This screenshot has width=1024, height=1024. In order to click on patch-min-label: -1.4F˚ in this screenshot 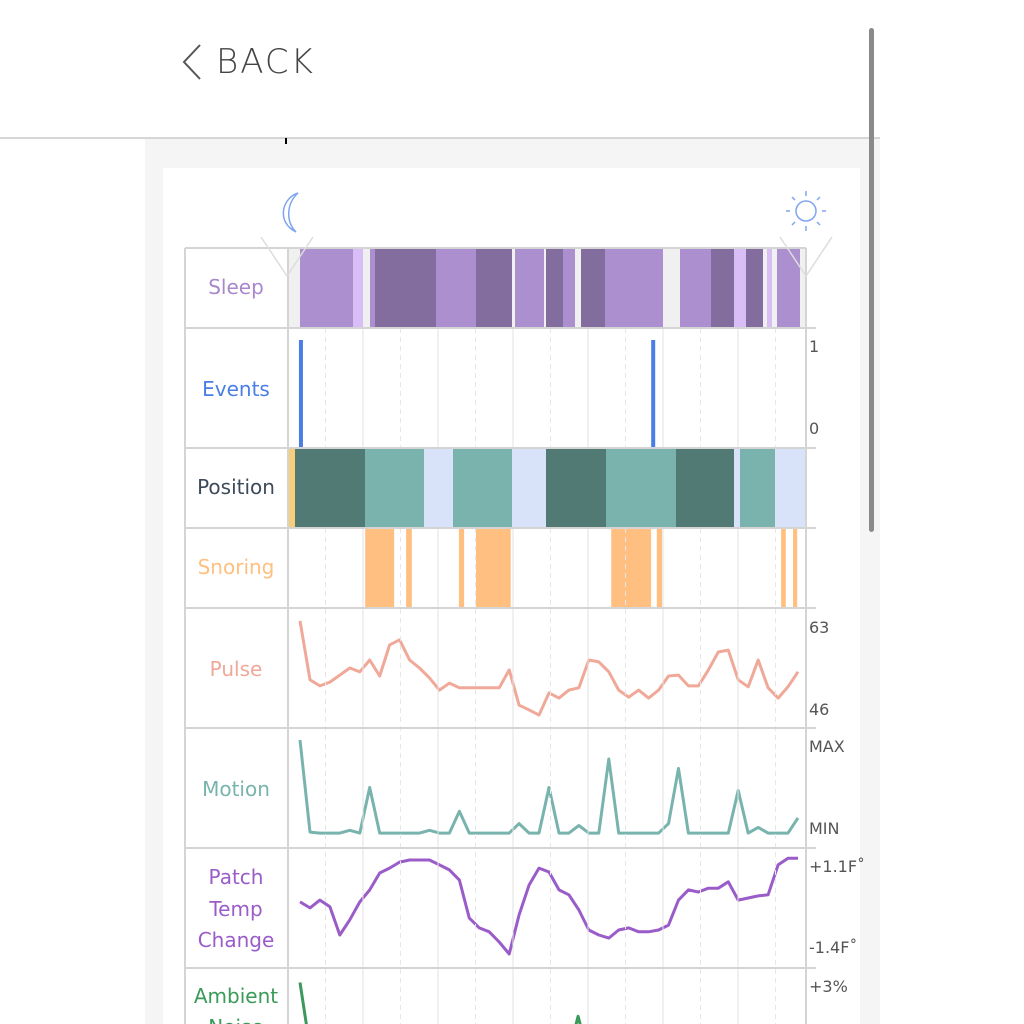, I will do `click(833, 947)`.